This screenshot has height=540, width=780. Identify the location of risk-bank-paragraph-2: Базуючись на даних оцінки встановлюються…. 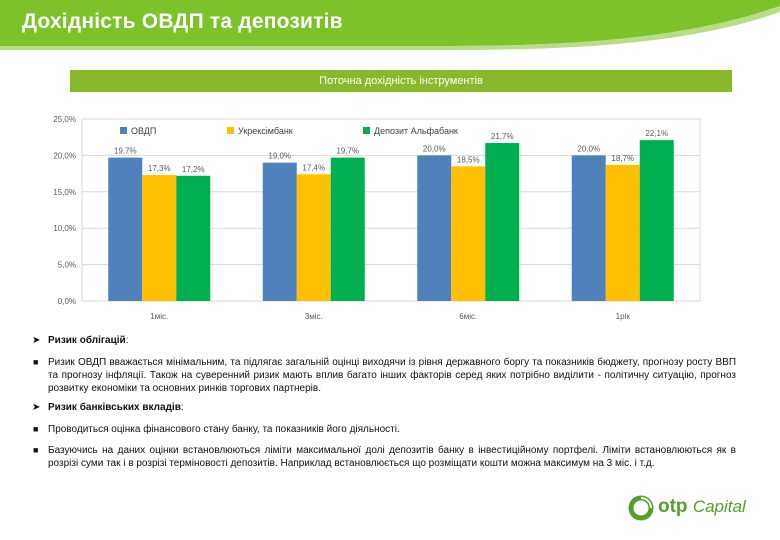
(392, 457).